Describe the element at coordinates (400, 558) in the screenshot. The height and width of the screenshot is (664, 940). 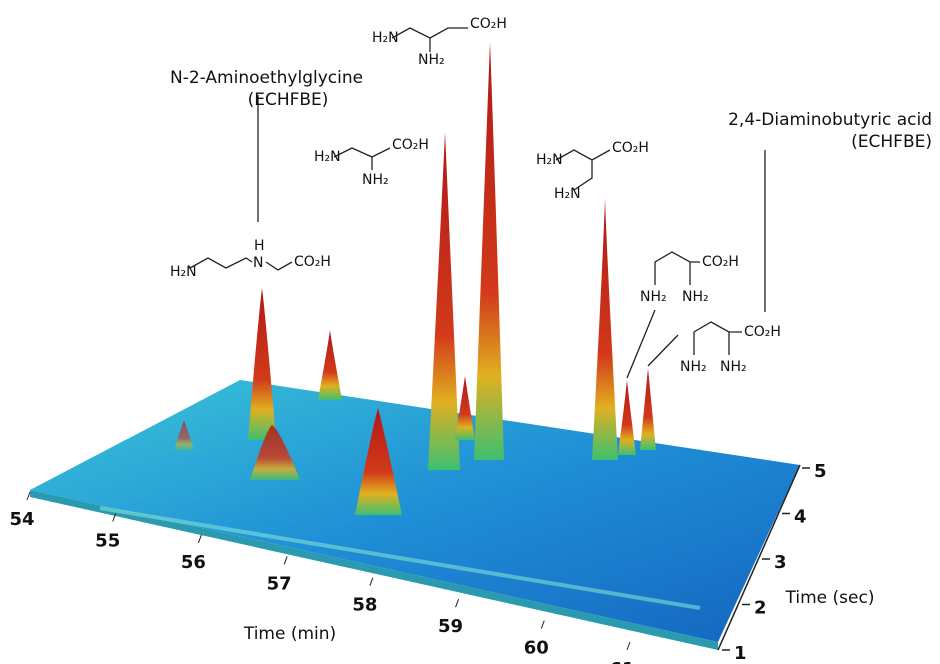
I see `ridge` at that location.